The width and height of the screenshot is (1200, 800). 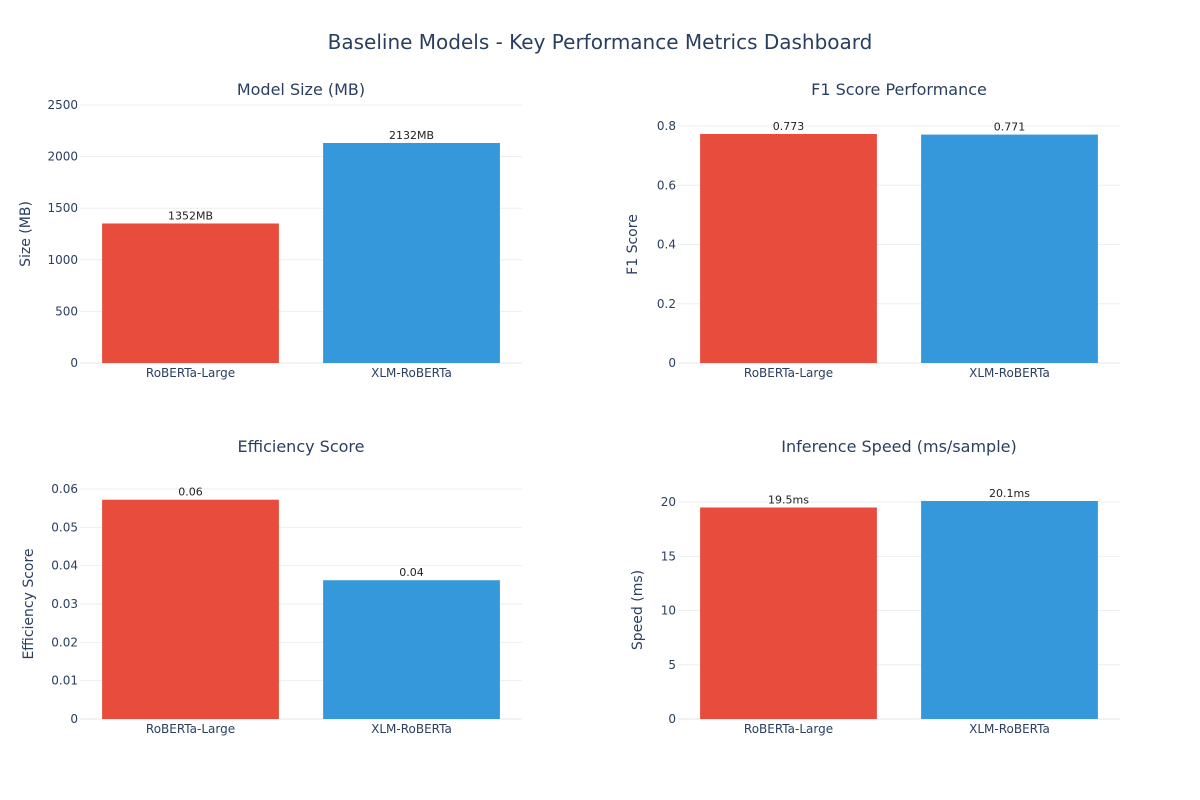 What do you see at coordinates (66, 311) in the screenshot?
I see `y-tick-label: 500` at bounding box center [66, 311].